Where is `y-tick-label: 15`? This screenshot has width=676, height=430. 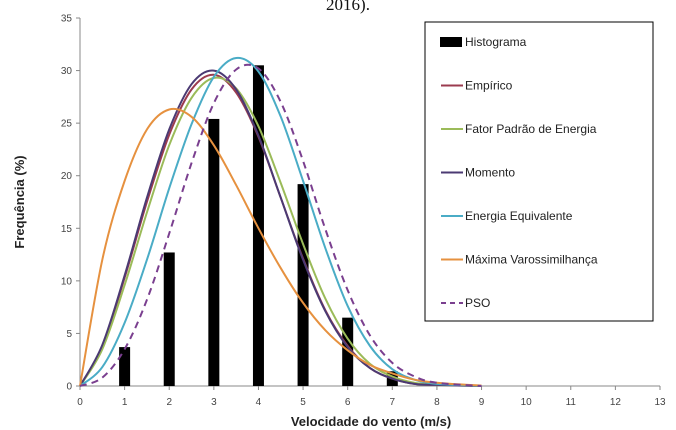
y-tick-label: 15 is located at coordinates (67, 229).